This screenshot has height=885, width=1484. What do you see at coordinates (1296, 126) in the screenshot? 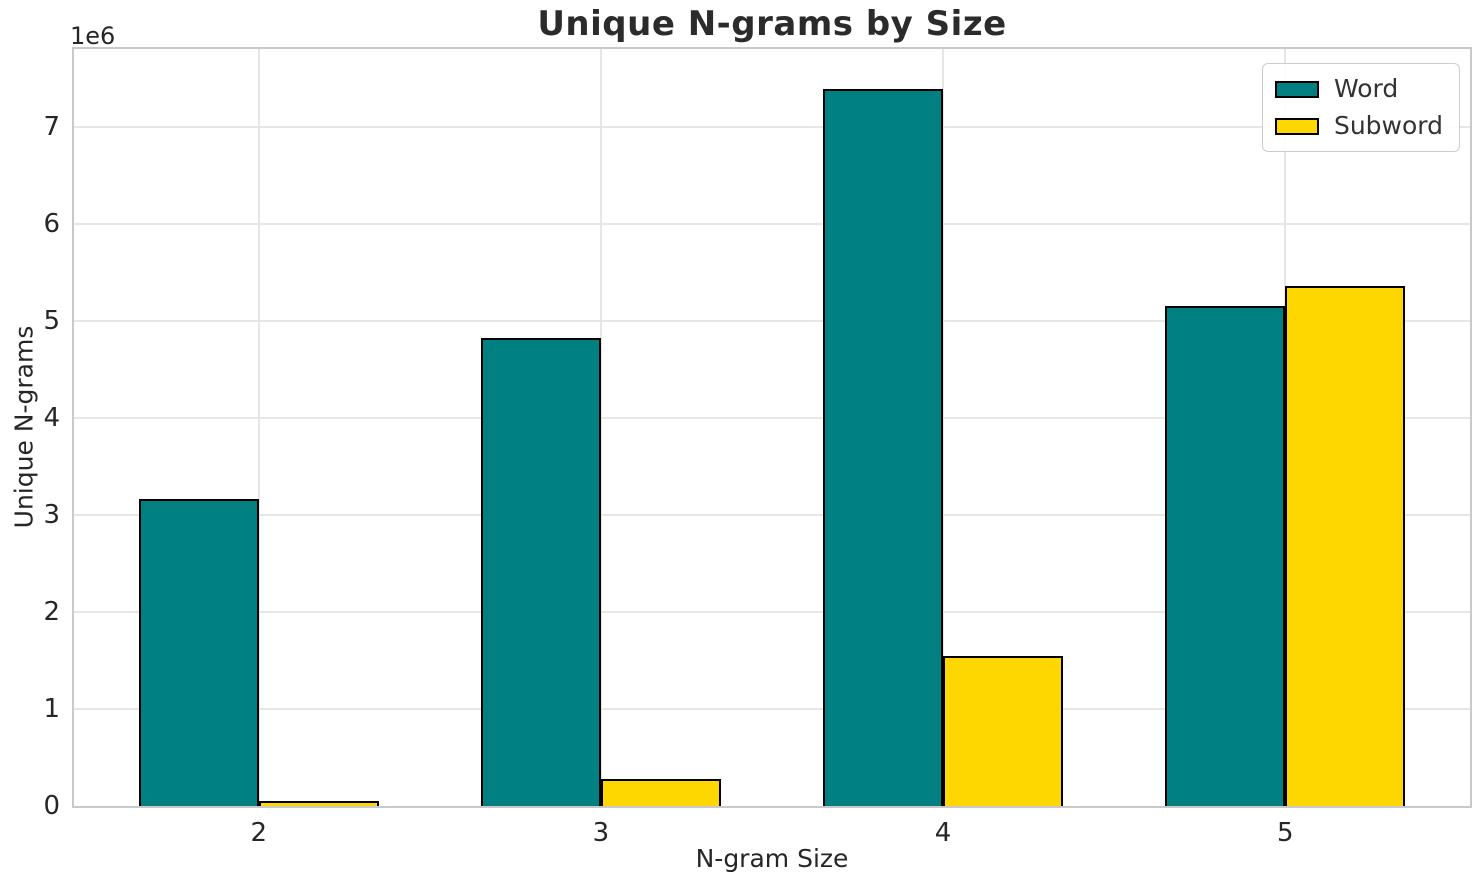
I see `subword-series-swatch` at bounding box center [1296, 126].